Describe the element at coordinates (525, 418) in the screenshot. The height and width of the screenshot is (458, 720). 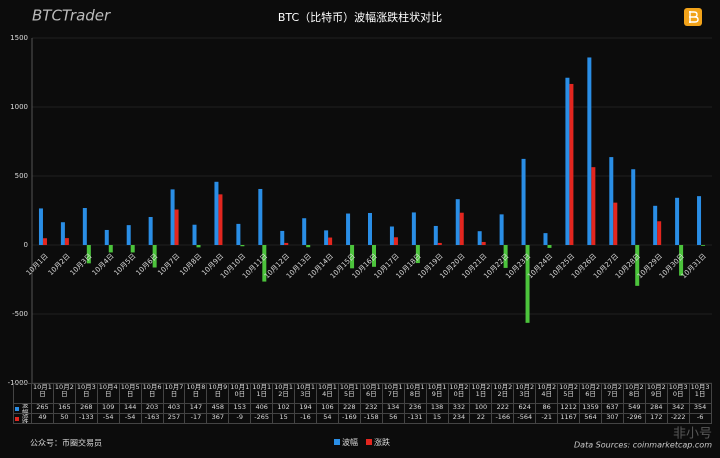
I see `value-cell: -564` at that location.